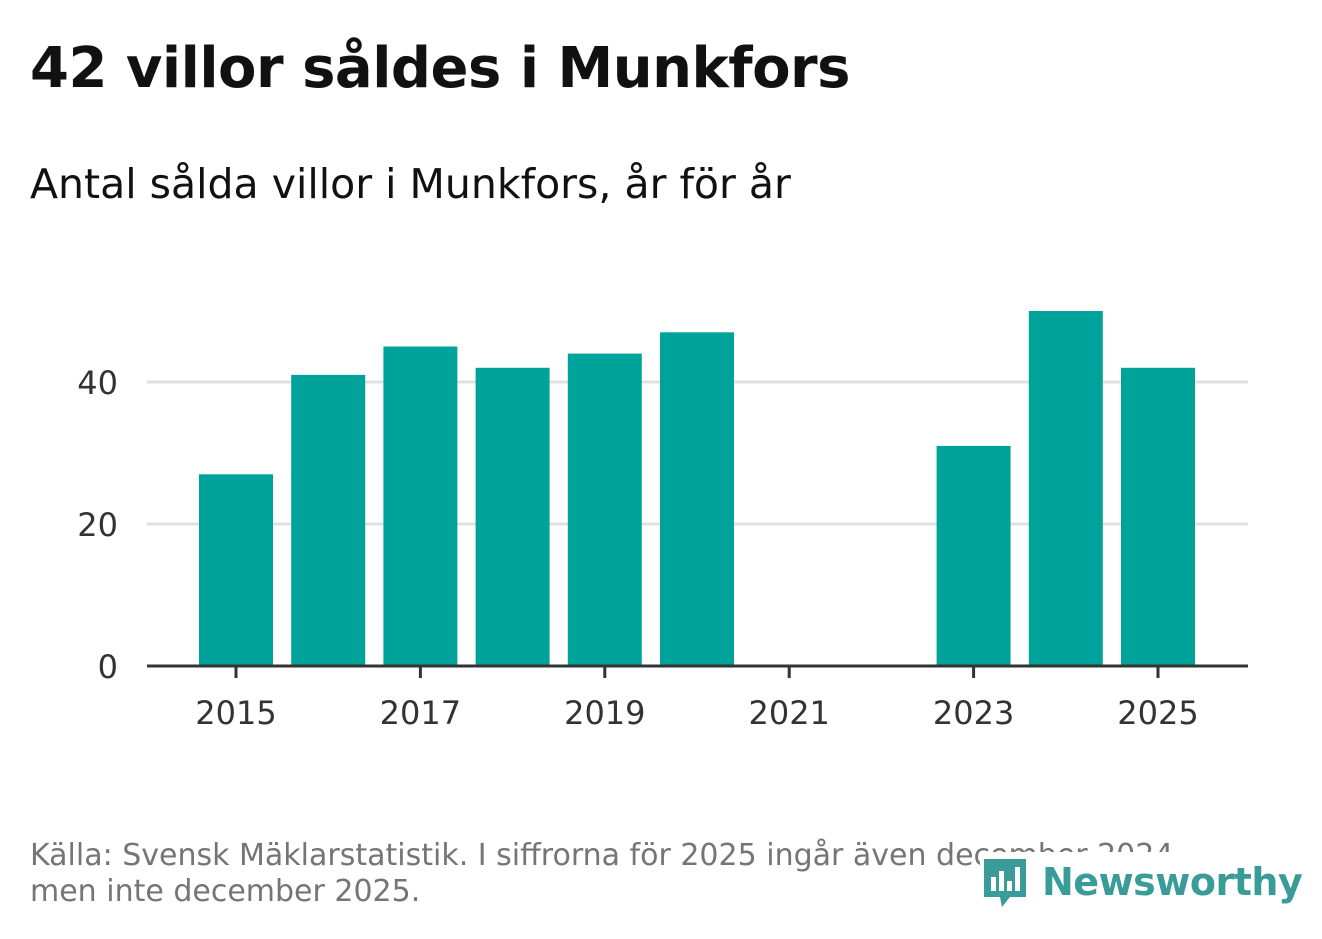 The height and width of the screenshot is (939, 1322). Describe the element at coordinates (440, 68) in the screenshot. I see `chart-title: 42 villor såldes i Munkfors` at that location.